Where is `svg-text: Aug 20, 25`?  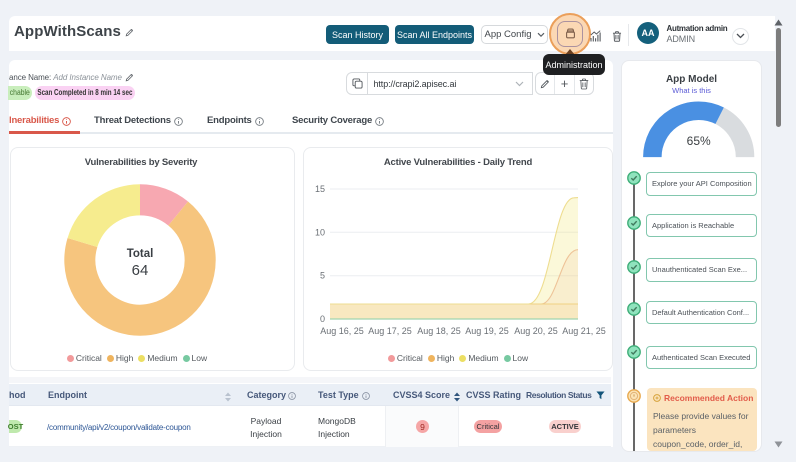
svg-text: Aug 20, 25 is located at coordinates (536, 331).